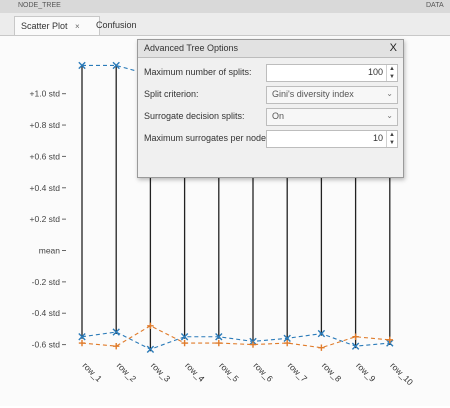  Describe the element at coordinates (45, 125) in the screenshot. I see `y-tick-label: +0.8 std` at that location.